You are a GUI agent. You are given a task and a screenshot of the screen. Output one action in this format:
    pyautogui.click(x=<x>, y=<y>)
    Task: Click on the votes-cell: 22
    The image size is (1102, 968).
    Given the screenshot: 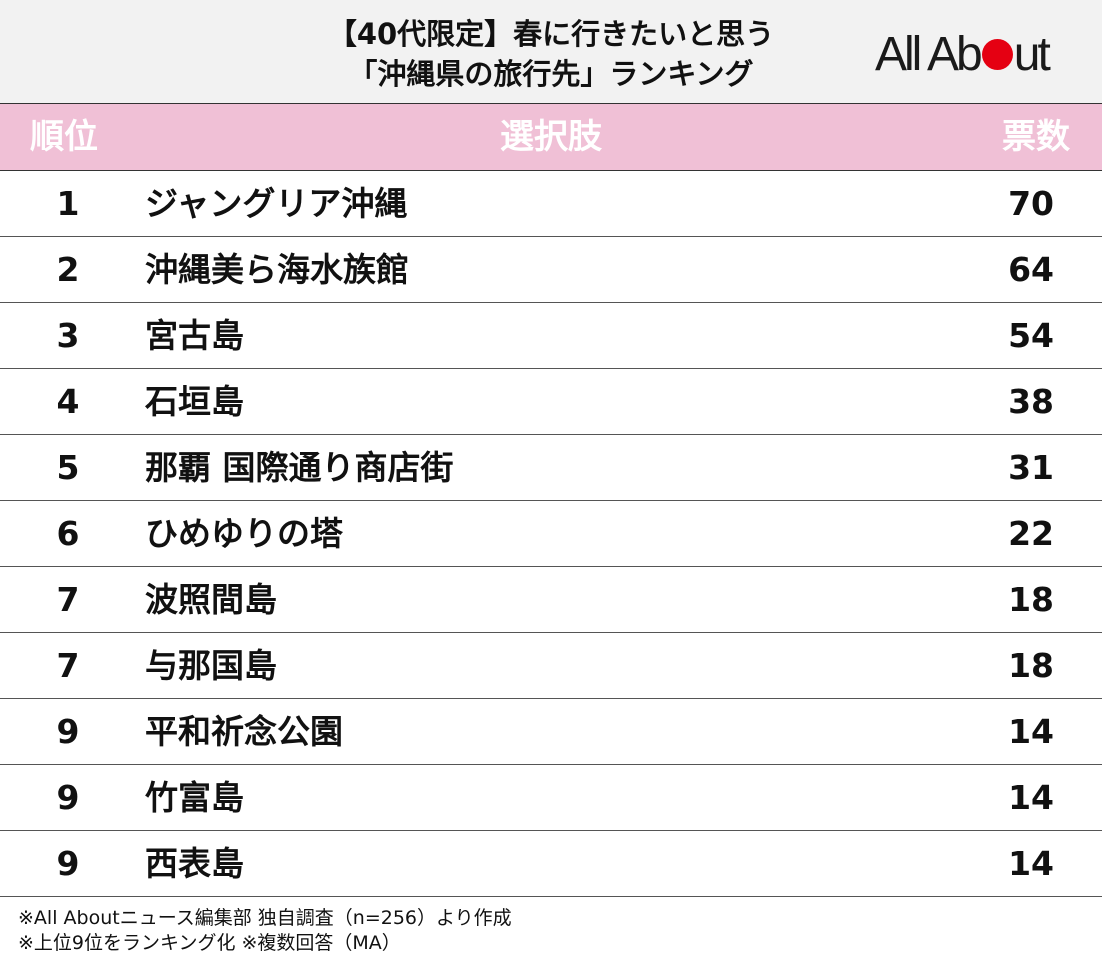 What is the action you would take?
    pyautogui.click(x=1031, y=533)
    